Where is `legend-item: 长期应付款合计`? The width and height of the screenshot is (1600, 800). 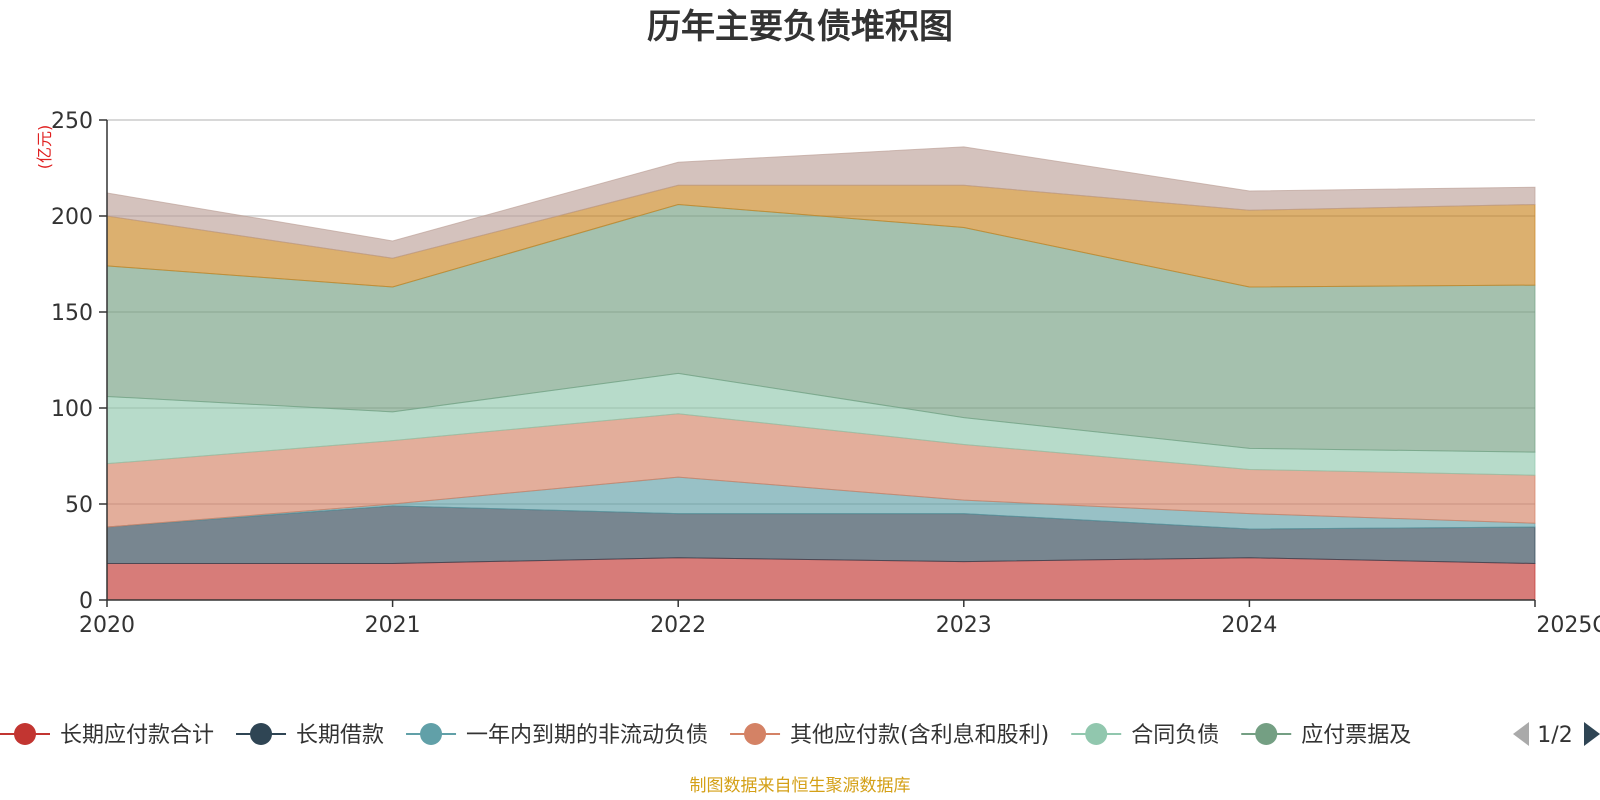 legend-item: 长期应付款合计 is located at coordinates (107, 735).